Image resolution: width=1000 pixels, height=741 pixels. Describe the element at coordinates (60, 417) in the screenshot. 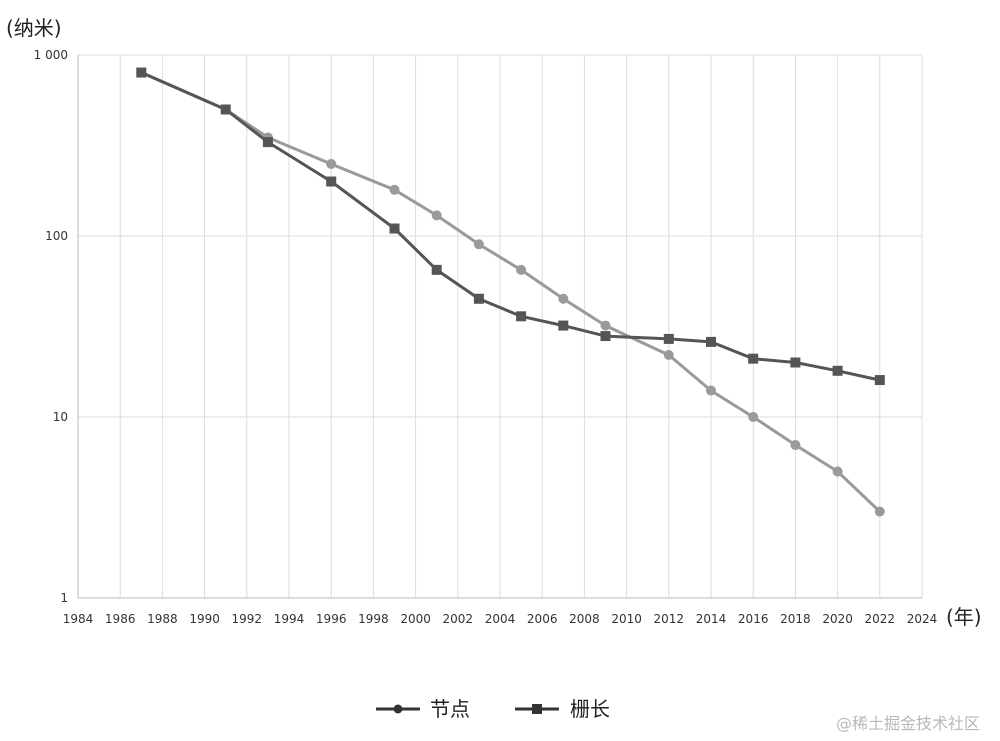

I see `y-tick-label: 10` at that location.